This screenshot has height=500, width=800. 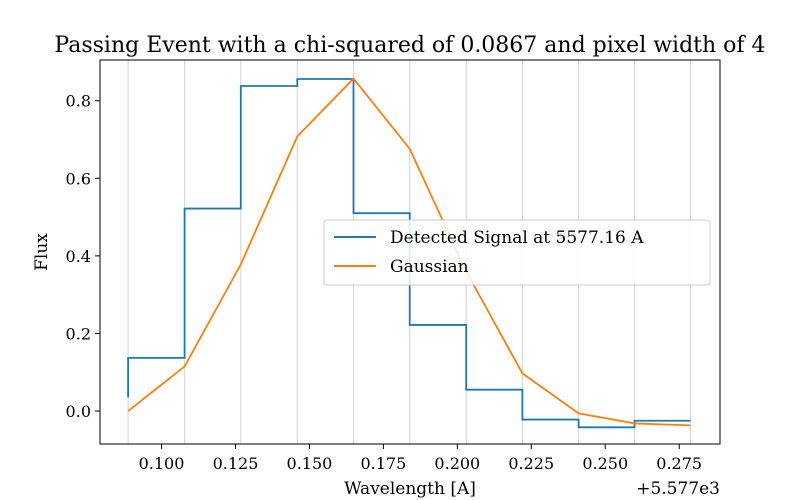 I want to click on x-tick-label: 0.225, so click(x=531, y=463).